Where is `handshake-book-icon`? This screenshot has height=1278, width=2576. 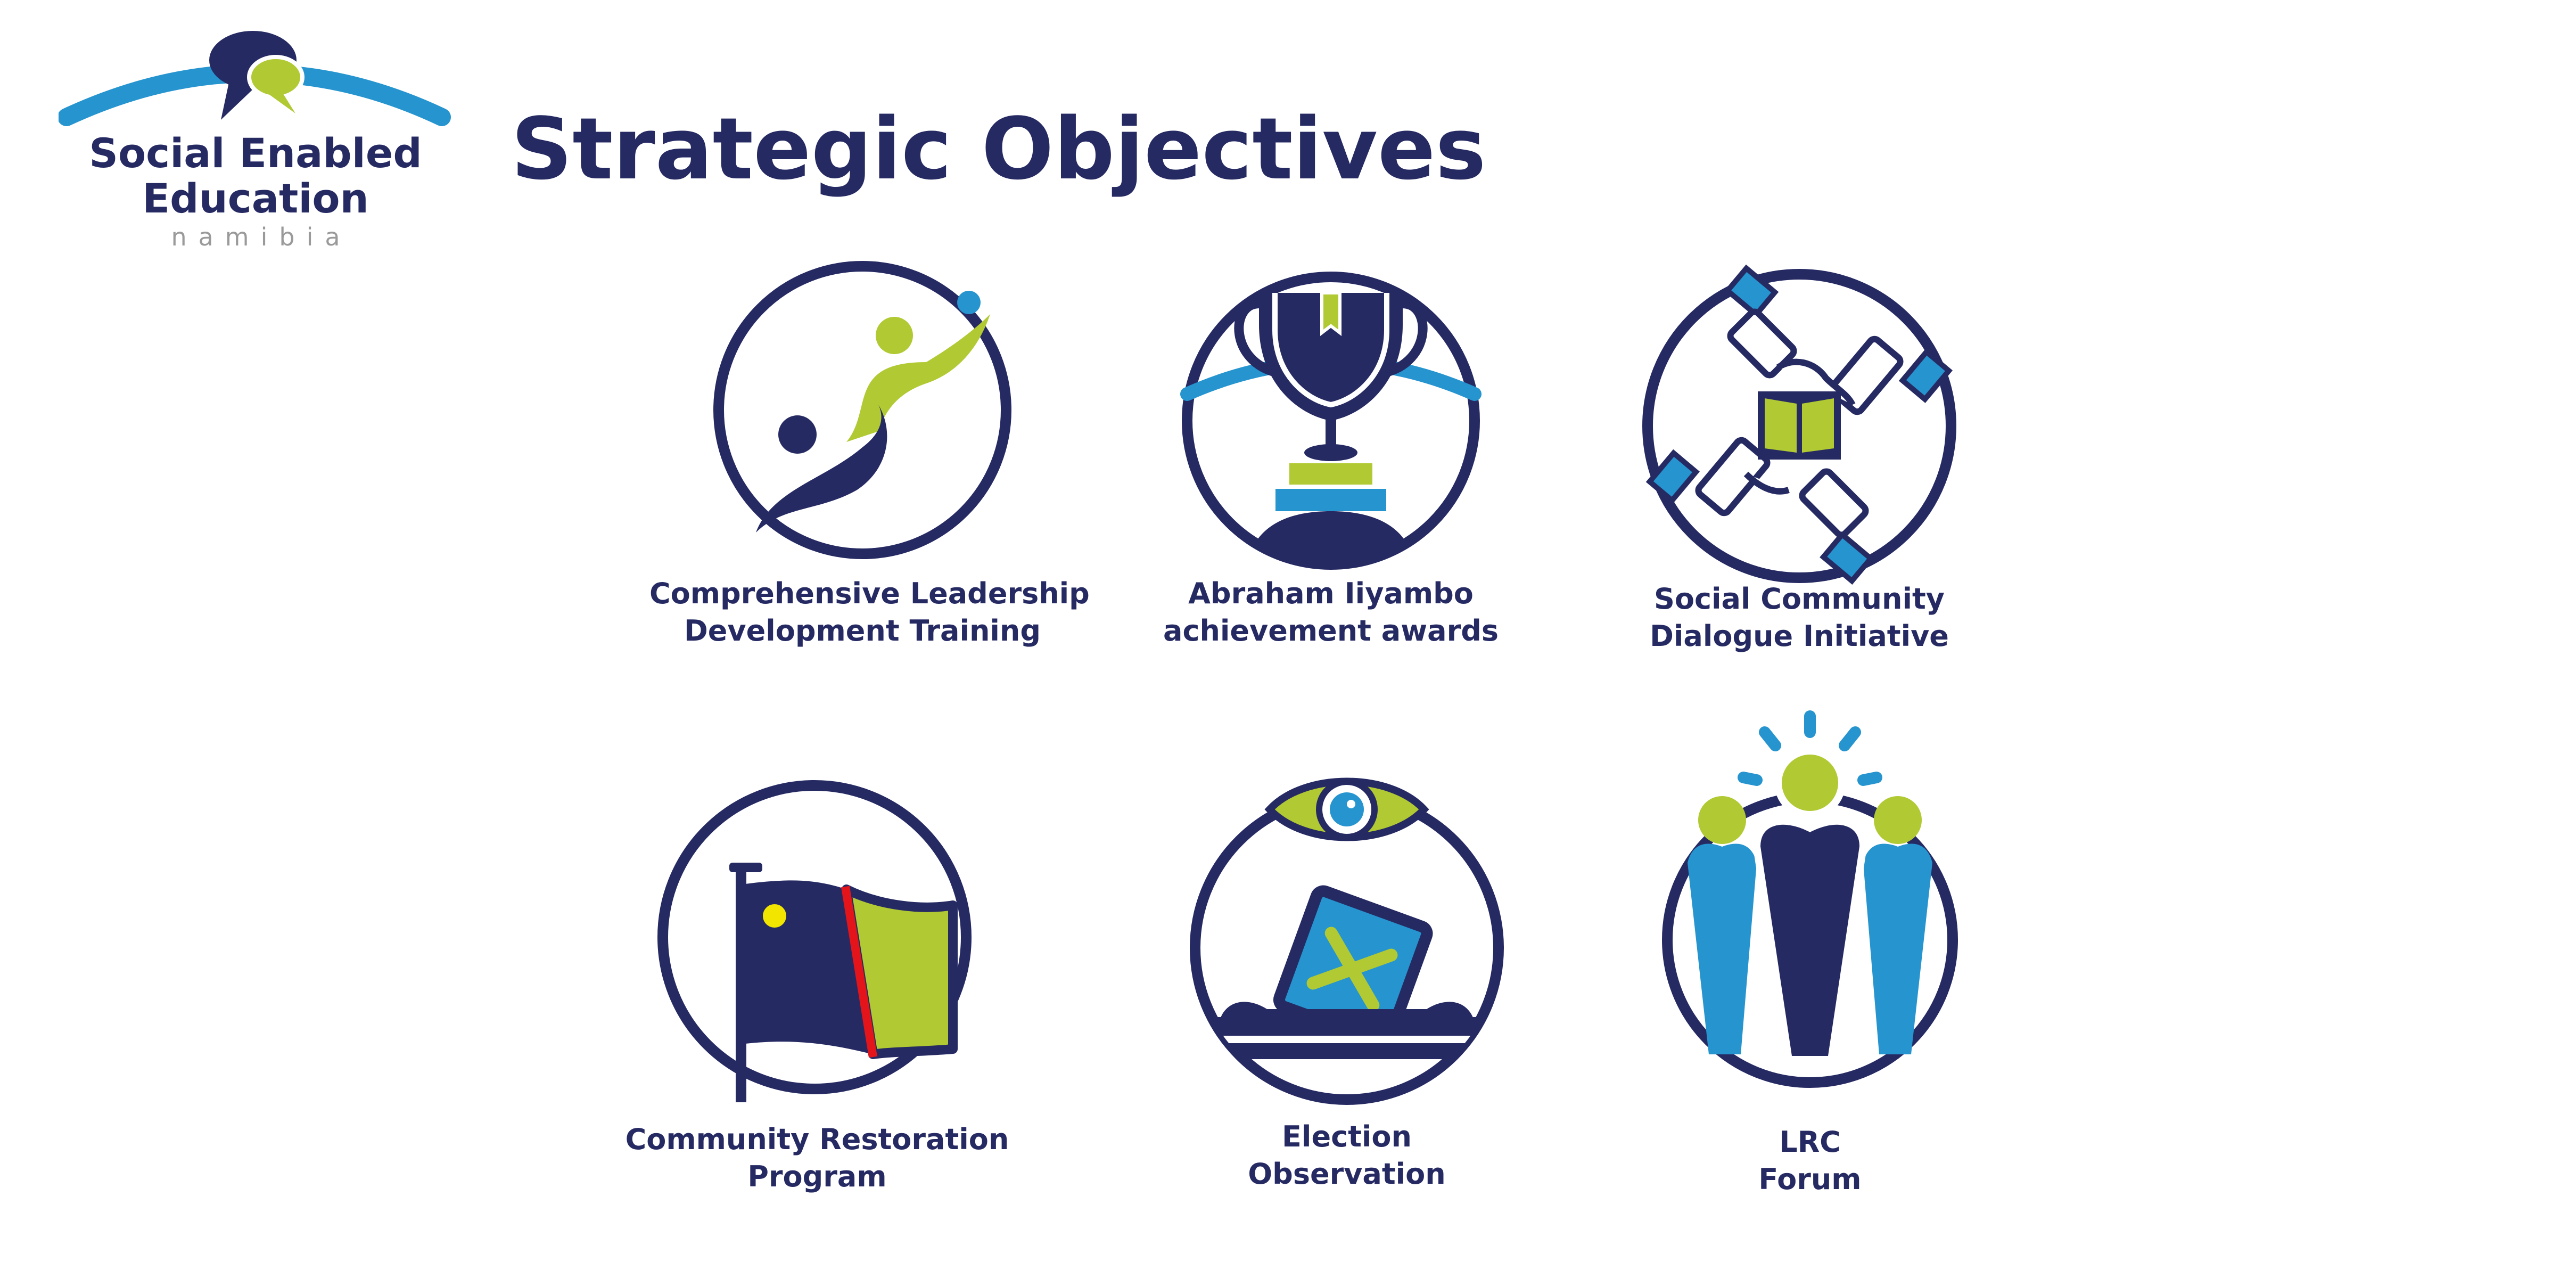
handshake-book-icon is located at coordinates (1799, 424).